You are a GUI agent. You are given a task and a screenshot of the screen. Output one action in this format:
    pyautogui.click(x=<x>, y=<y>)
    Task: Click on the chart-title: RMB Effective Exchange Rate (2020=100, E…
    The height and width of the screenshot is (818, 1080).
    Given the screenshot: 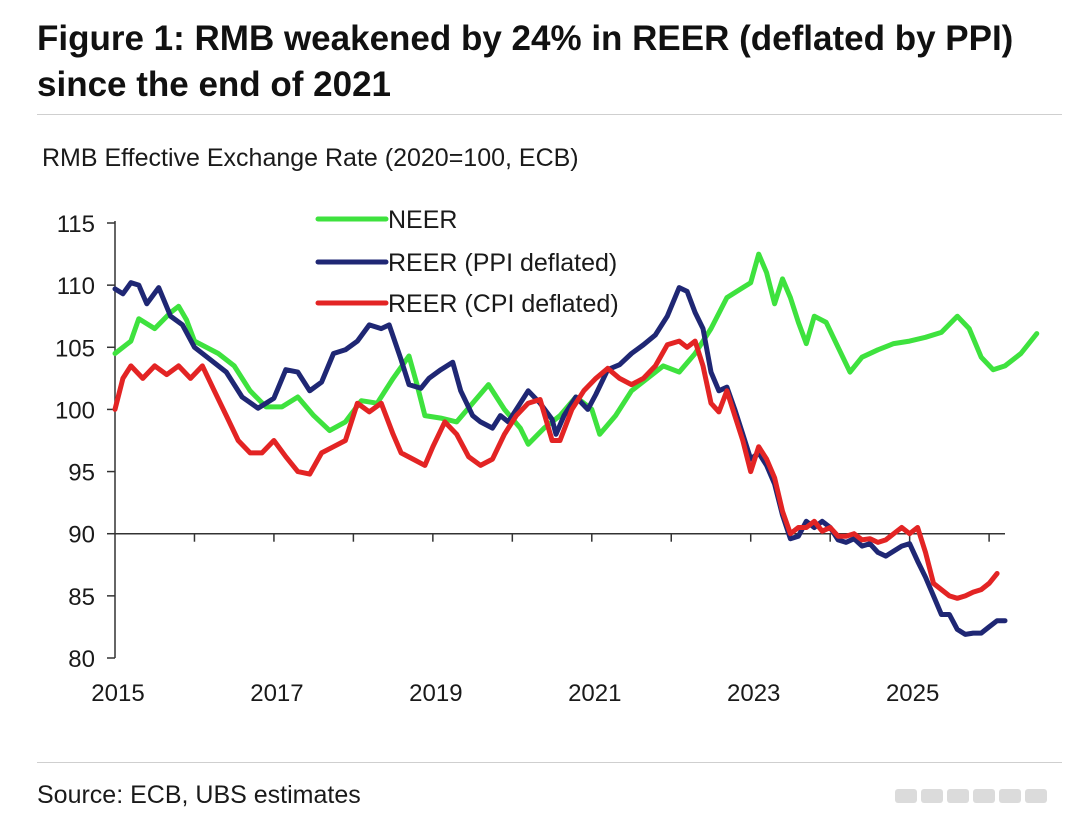 What is the action you would take?
    pyautogui.click(x=310, y=158)
    